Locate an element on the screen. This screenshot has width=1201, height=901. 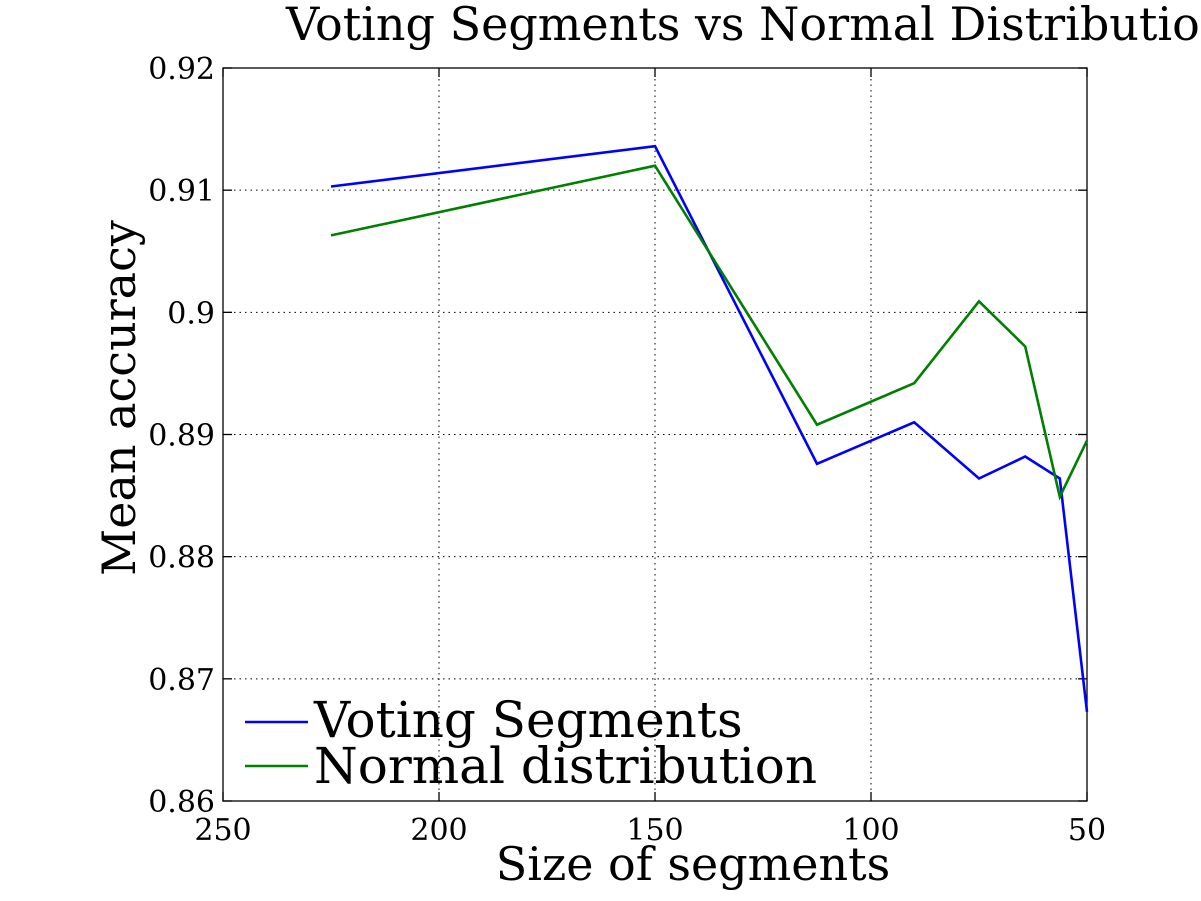
x-axis-label: Size of segments is located at coordinates (693, 864).